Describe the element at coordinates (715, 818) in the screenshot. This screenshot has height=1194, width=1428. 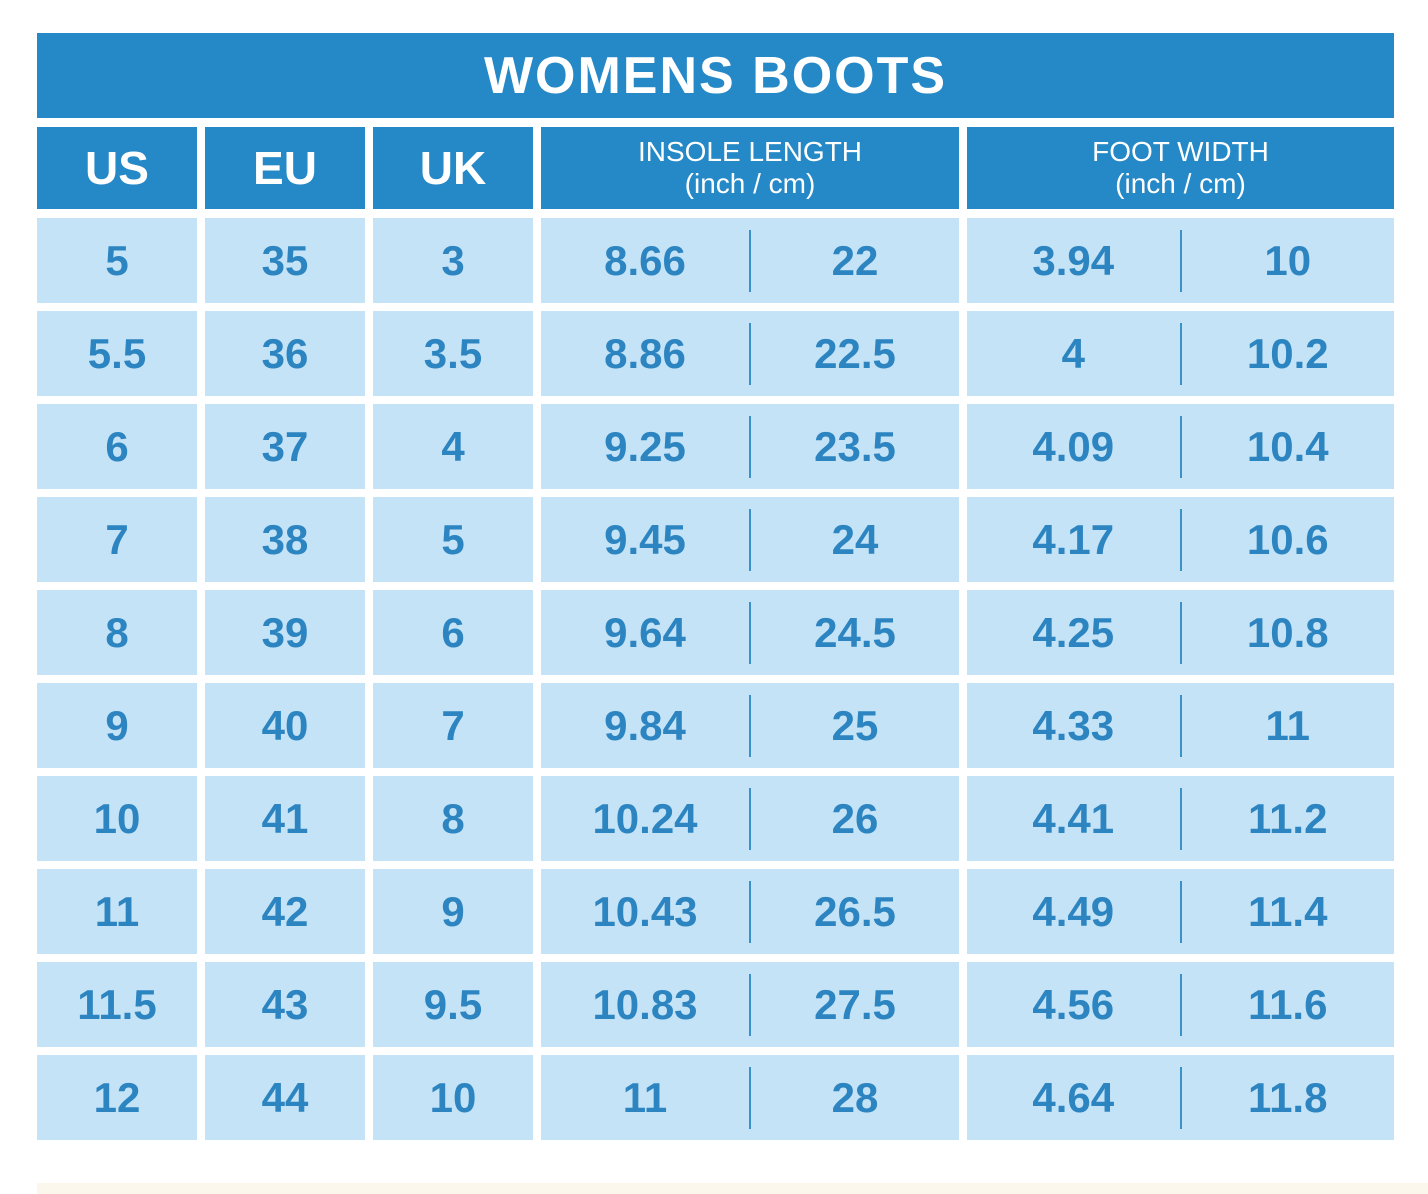
I see `table-row: 10 41 8 10.24 26 4.41 11.2` at that location.